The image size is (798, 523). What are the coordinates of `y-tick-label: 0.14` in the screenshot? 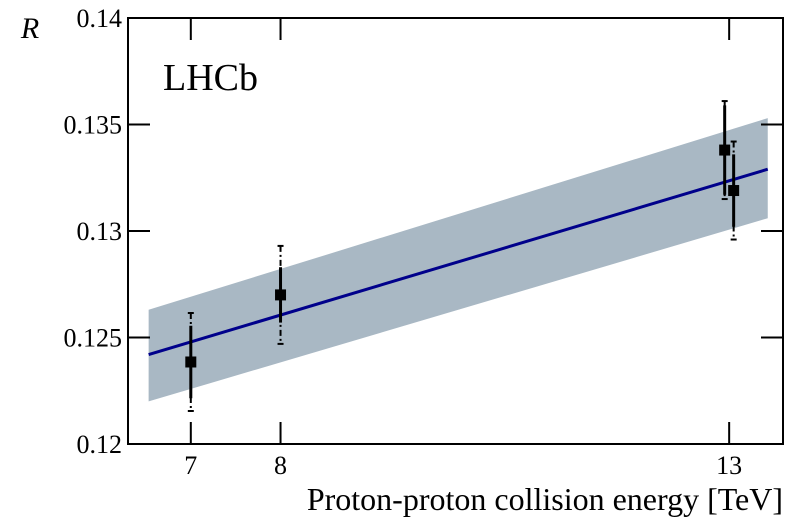 It's located at (100, 18).